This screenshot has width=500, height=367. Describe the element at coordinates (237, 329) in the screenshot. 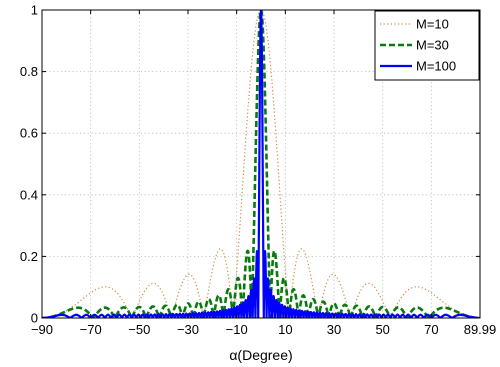

I see `x-tick-label: −10` at that location.